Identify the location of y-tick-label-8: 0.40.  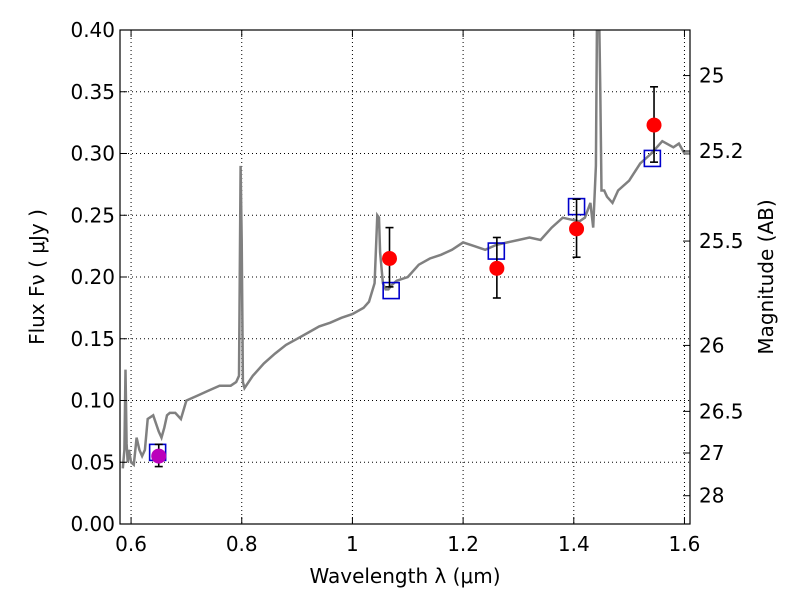
(92, 30).